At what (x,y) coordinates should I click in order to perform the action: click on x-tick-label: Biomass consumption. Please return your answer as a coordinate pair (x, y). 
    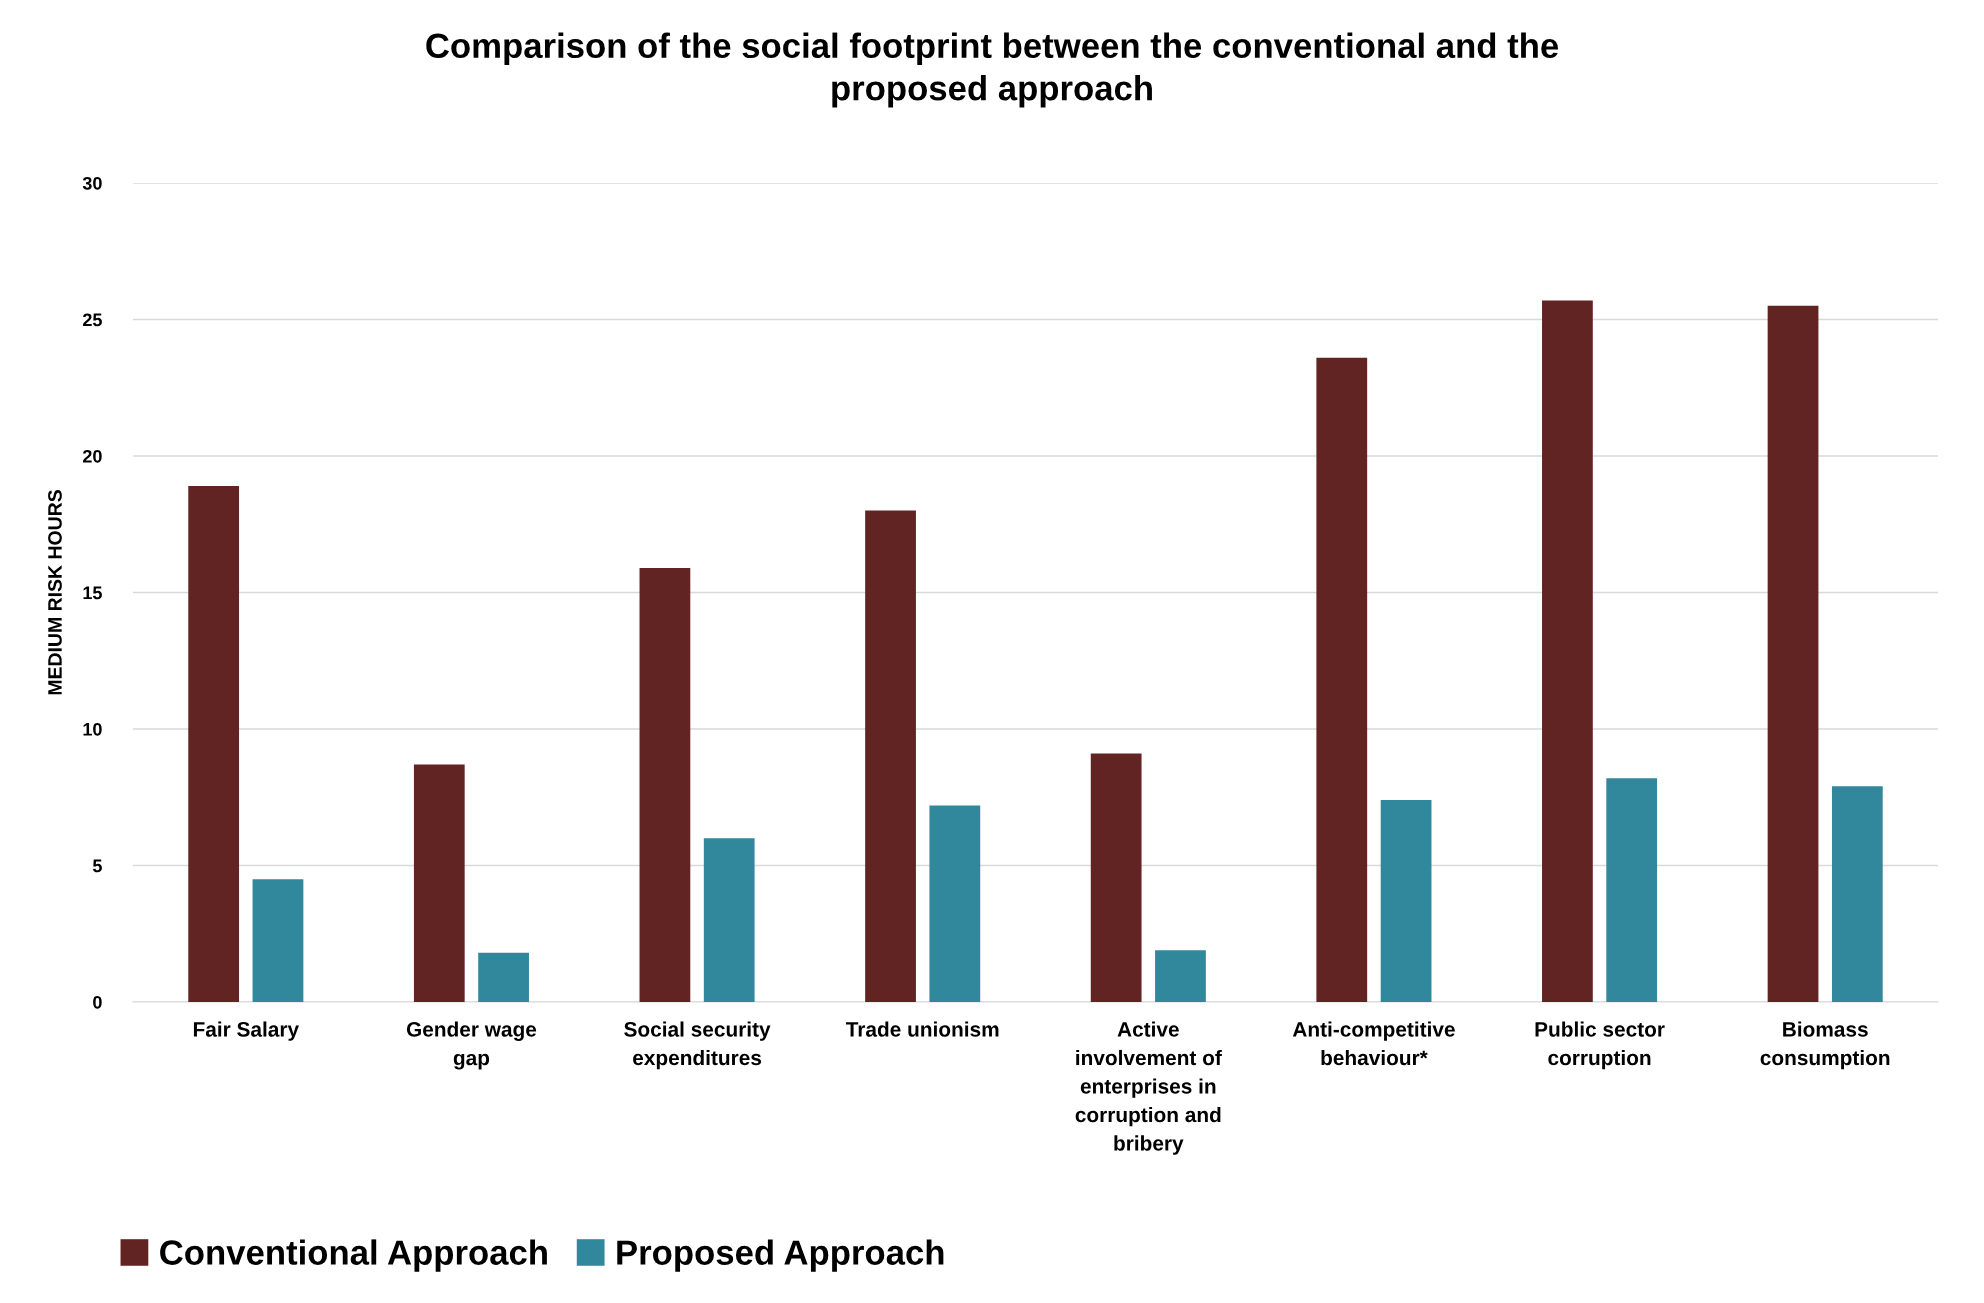
    Looking at the image, I should click on (1825, 1045).